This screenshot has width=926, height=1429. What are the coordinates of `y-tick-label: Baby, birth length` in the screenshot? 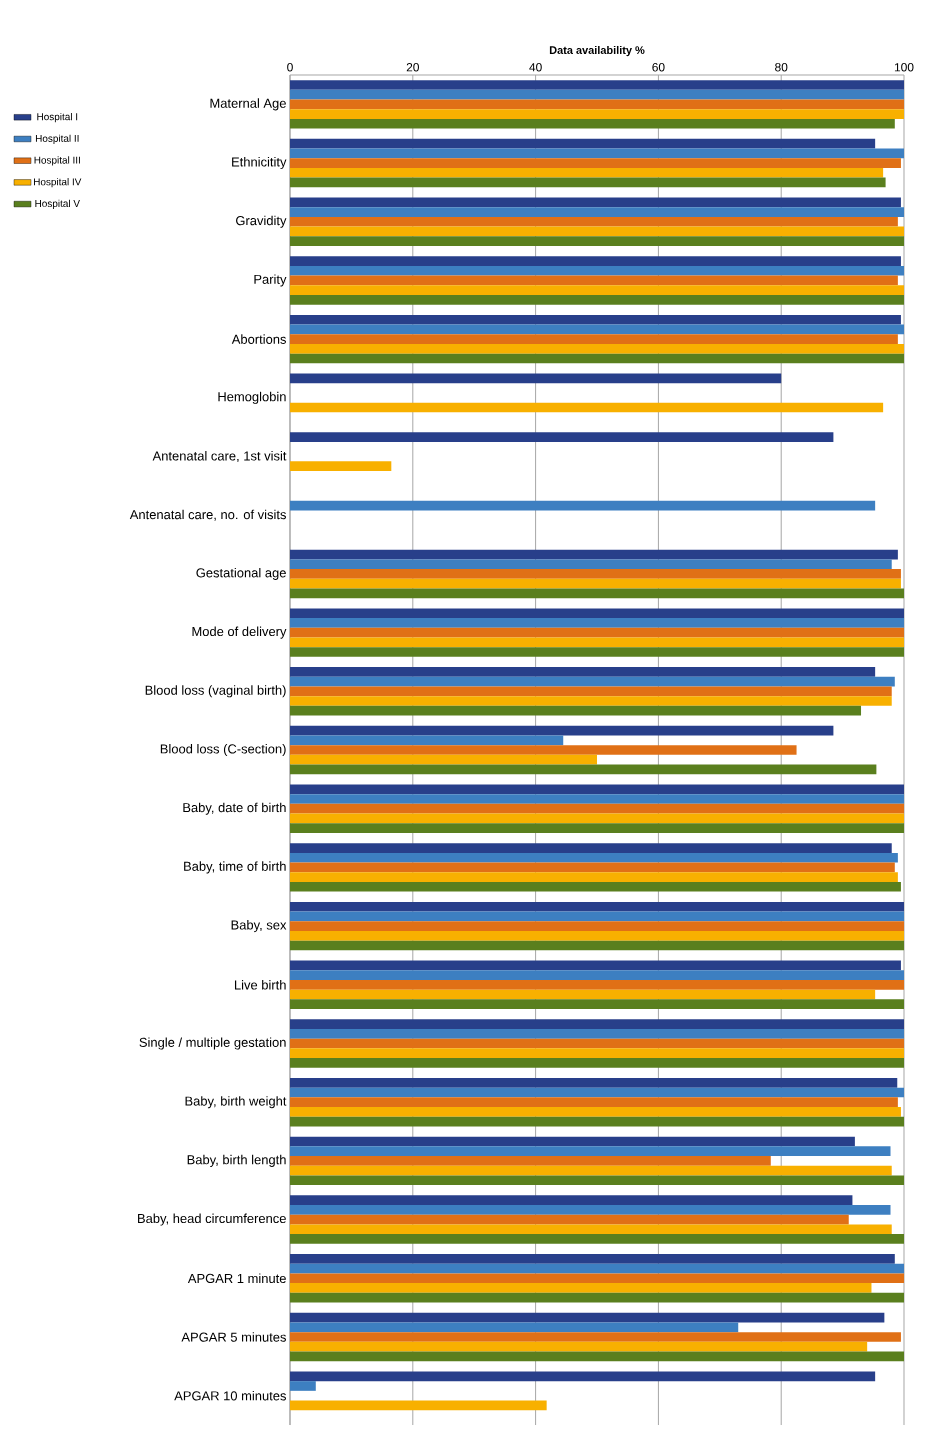 It's located at (236, 1160).